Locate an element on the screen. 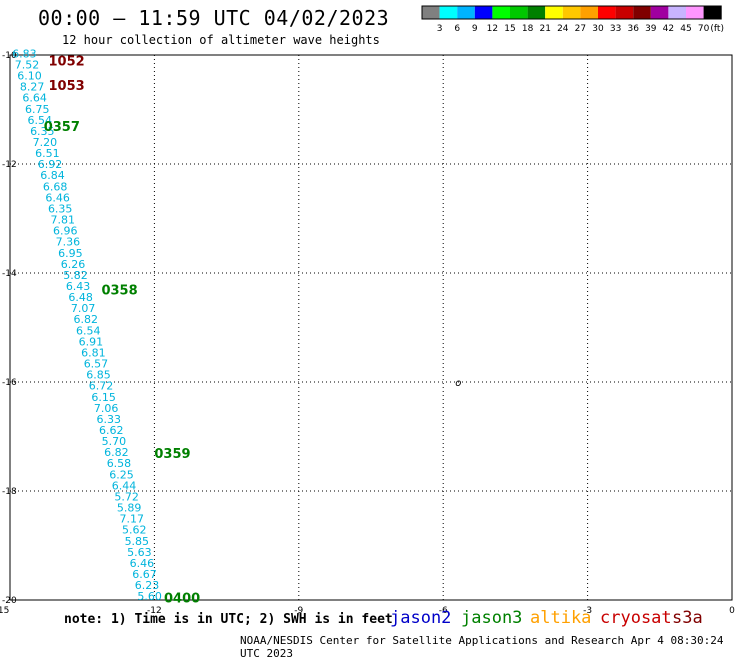  scale-label: 3 is located at coordinates (440, 29).